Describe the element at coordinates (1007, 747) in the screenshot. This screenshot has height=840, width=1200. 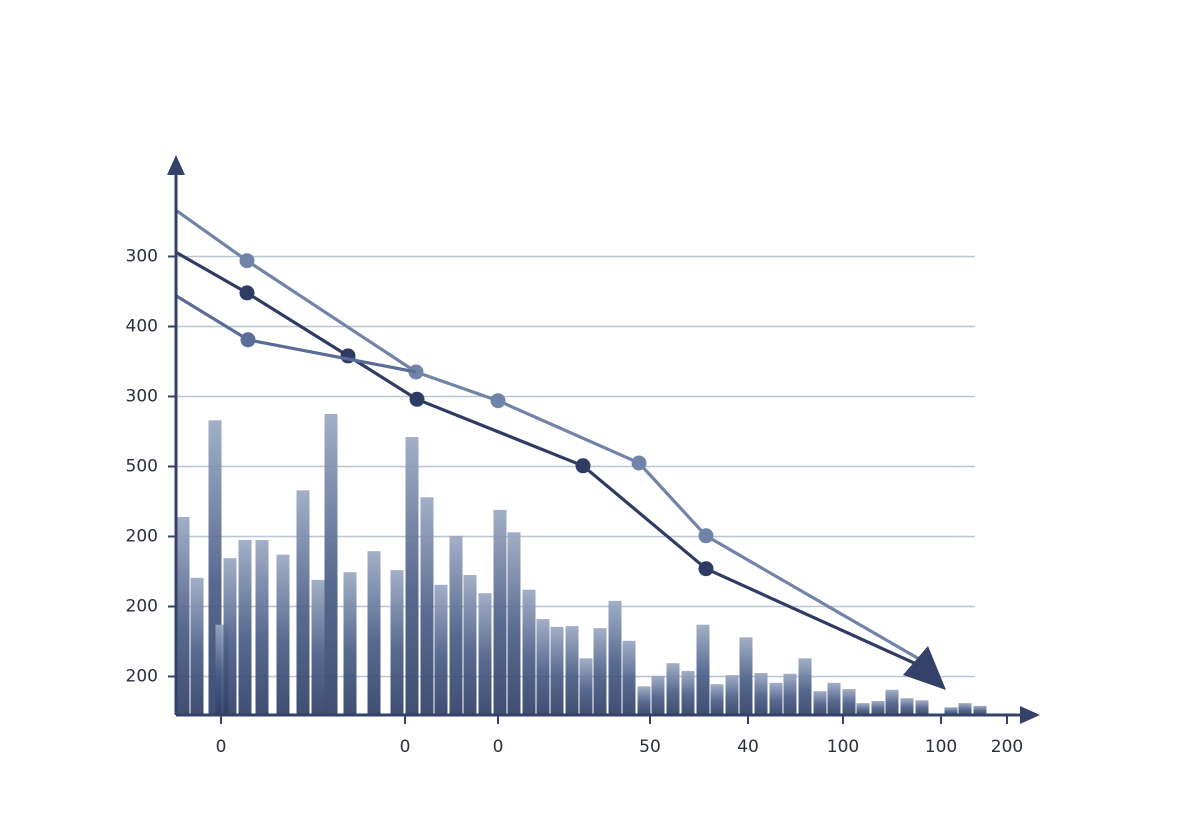
I see `x-tick-label: 200` at that location.